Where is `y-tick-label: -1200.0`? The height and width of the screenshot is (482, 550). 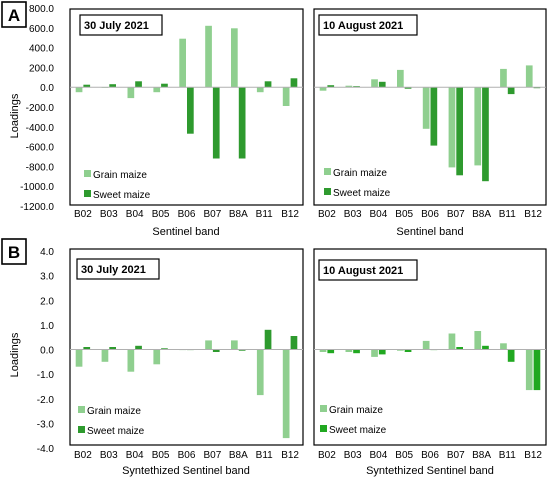 y-tick-label: -1200.0 is located at coordinates (37, 207).